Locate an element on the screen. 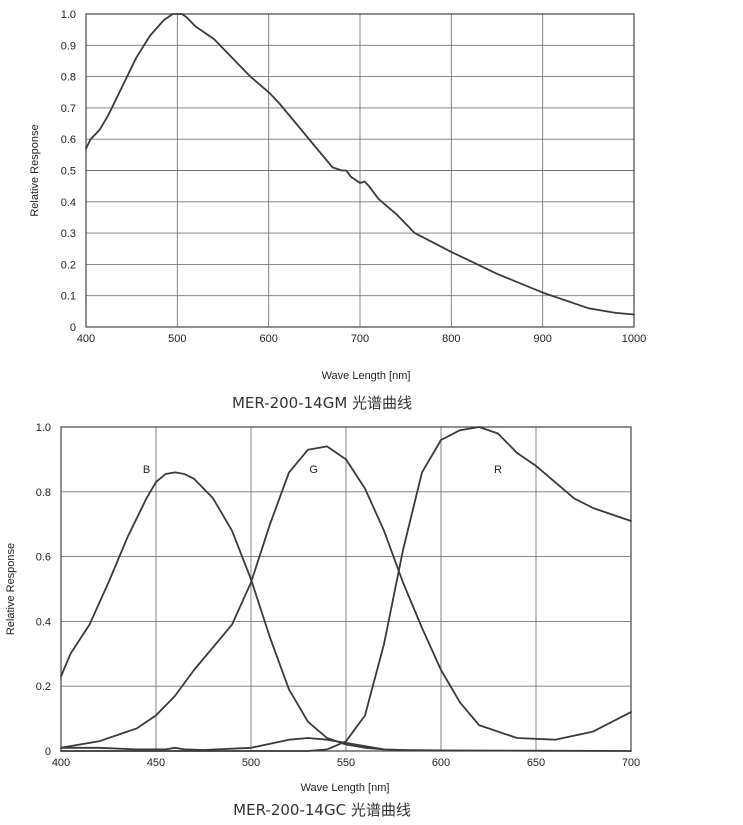 This screenshot has width=743, height=825. series-g-label: G is located at coordinates (313, 470).